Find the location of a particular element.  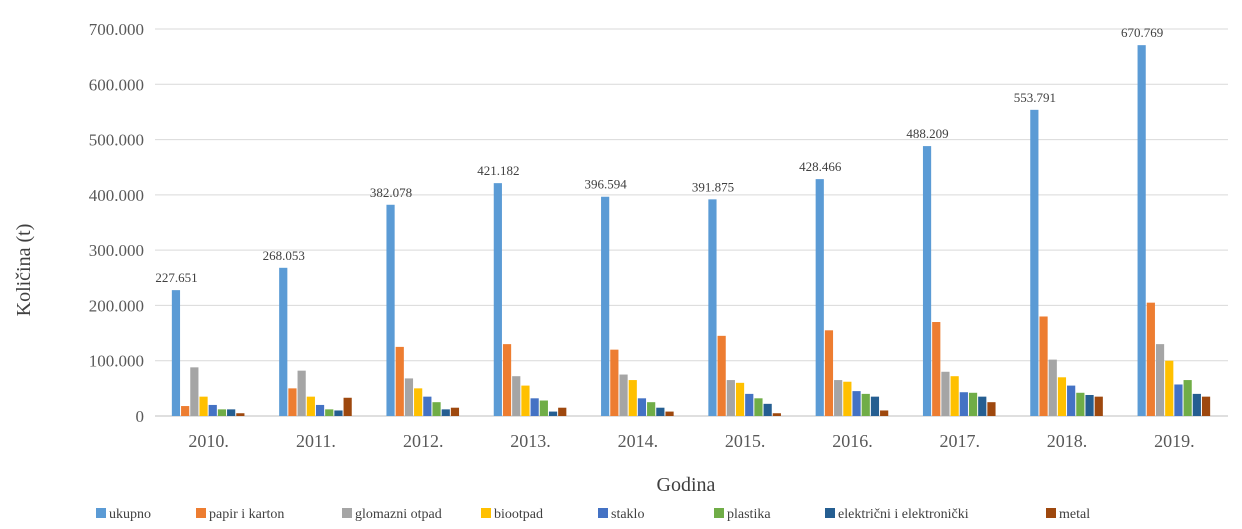

x-tick-label: 2019. is located at coordinates (1174, 441).